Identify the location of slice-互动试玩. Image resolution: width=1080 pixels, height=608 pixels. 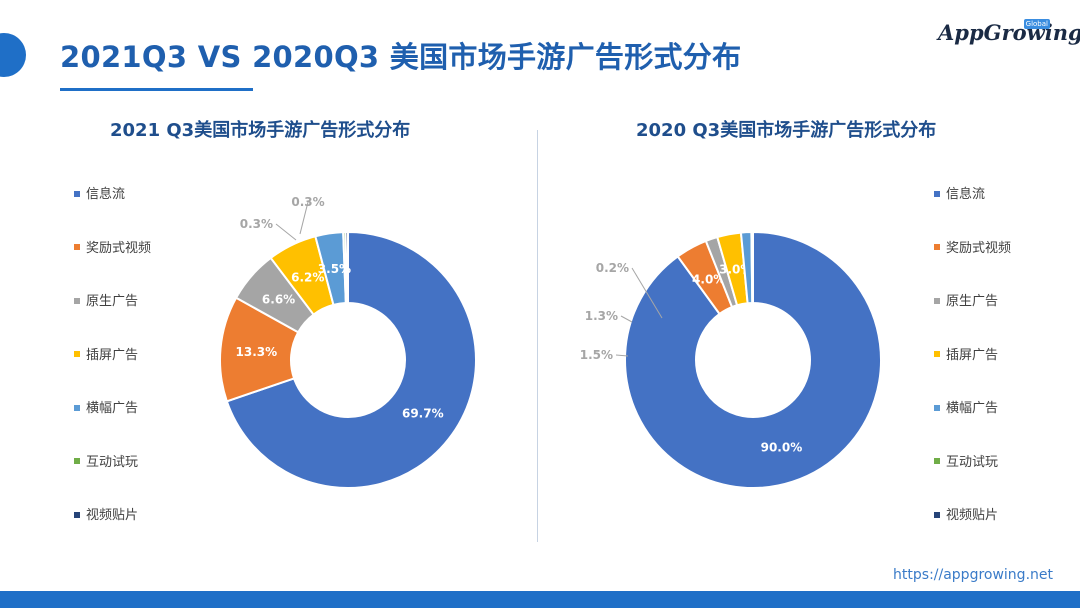
(752, 267).